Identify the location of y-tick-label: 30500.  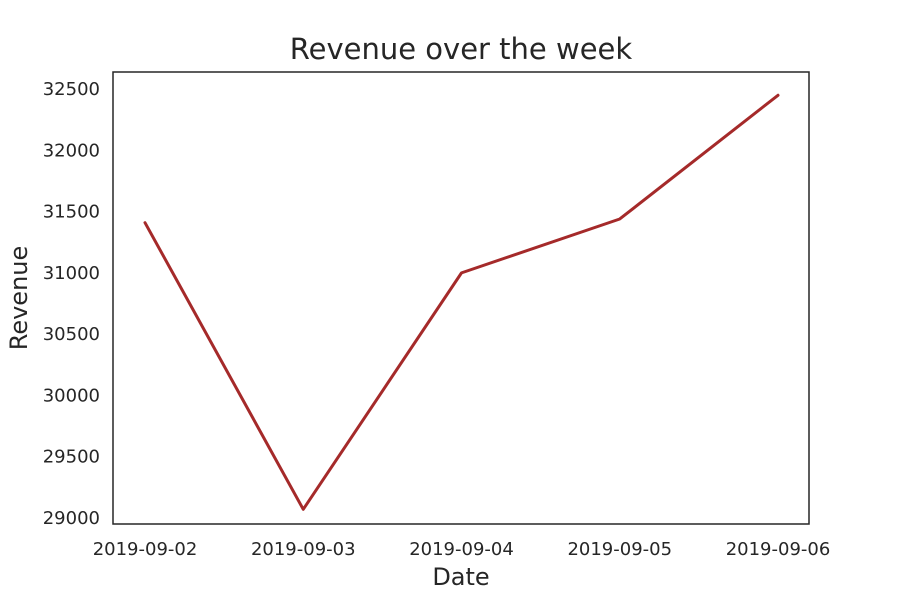
(71, 334).